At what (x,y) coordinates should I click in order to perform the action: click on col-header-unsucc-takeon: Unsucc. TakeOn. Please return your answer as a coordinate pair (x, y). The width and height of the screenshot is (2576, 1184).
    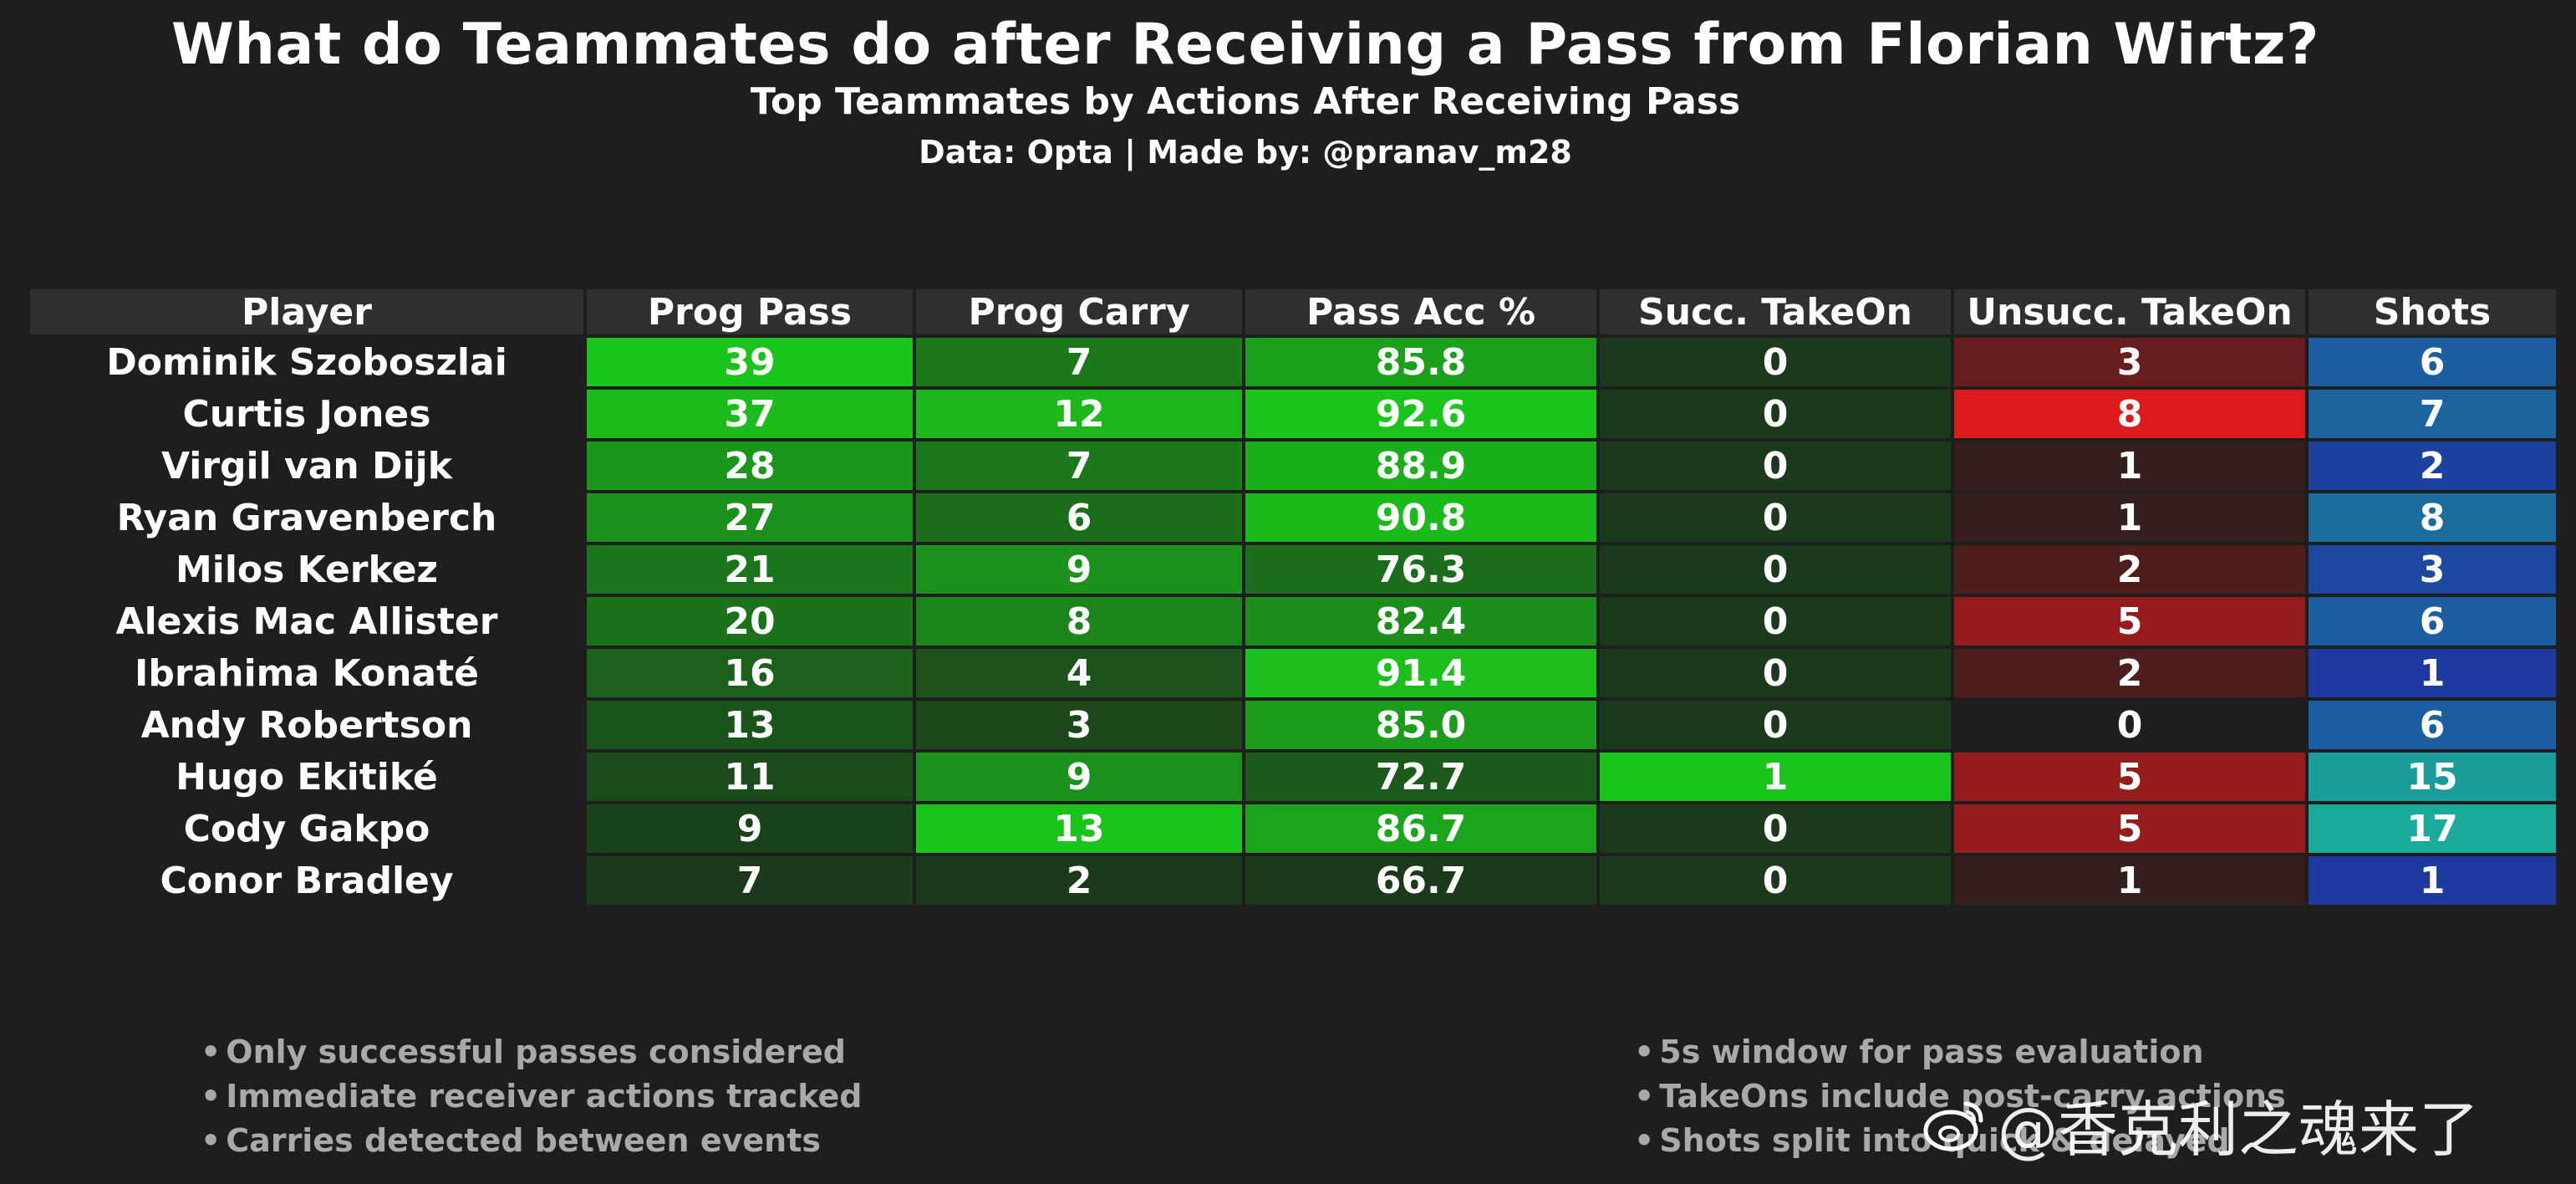
    Looking at the image, I should click on (2129, 311).